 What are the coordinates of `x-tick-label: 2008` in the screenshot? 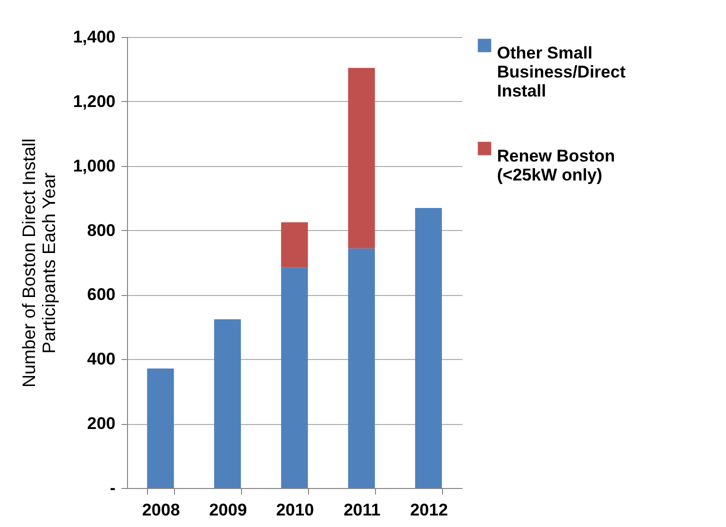 It's located at (161, 510).